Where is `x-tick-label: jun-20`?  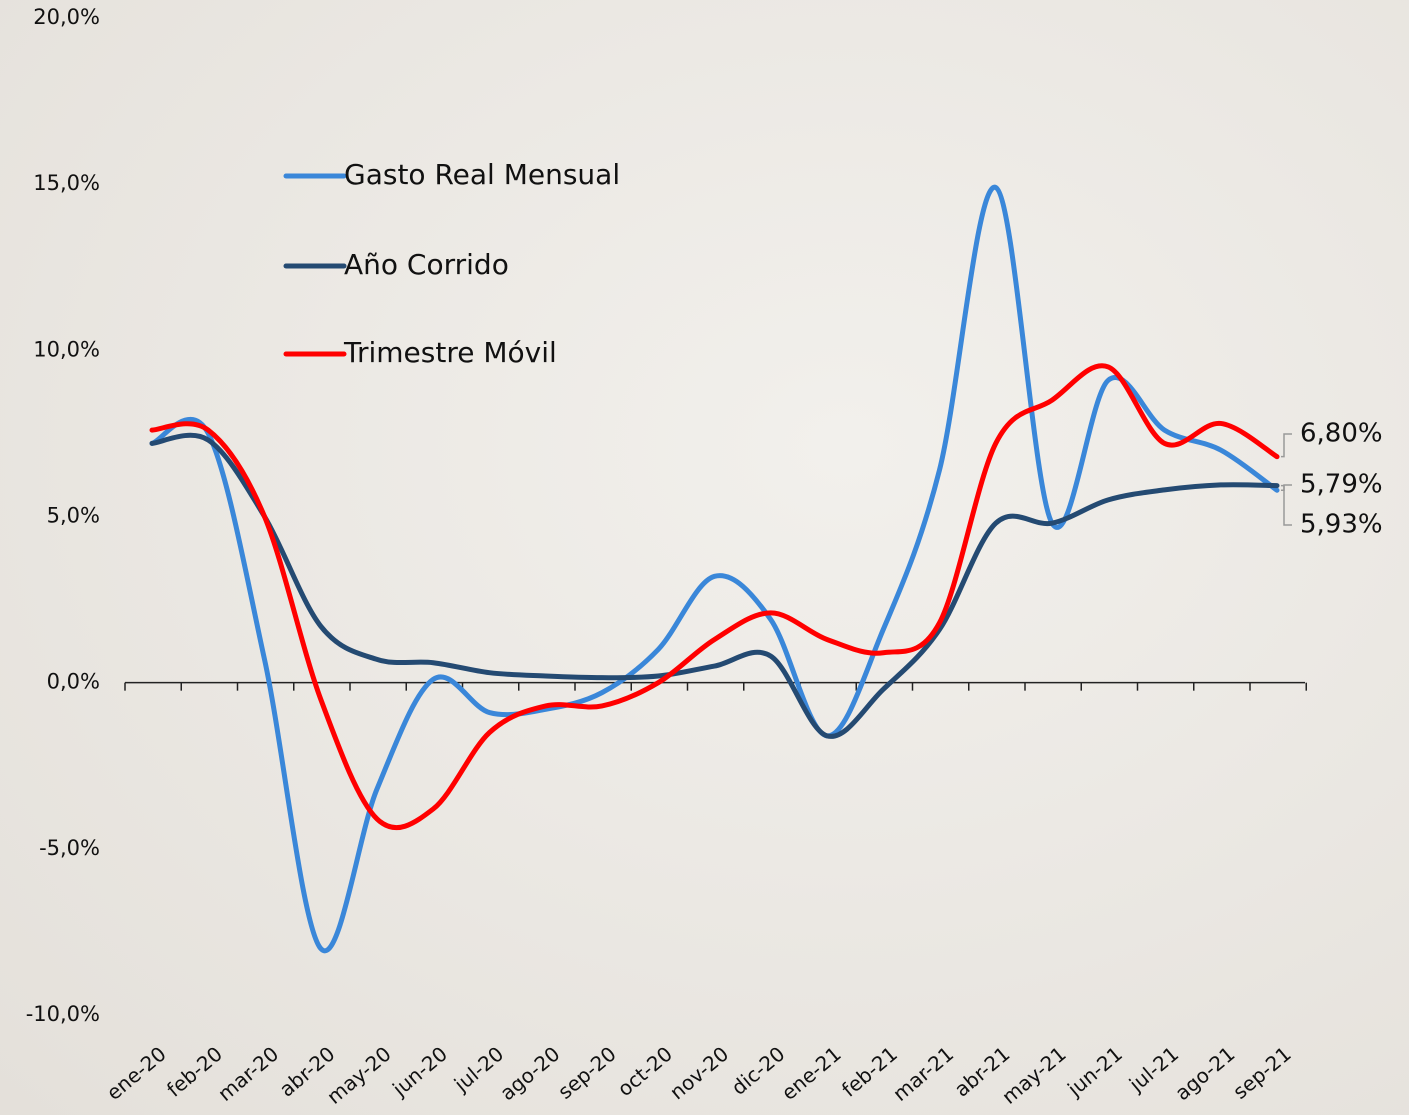 x-tick-label: jun-20 is located at coordinates (419, 1072).